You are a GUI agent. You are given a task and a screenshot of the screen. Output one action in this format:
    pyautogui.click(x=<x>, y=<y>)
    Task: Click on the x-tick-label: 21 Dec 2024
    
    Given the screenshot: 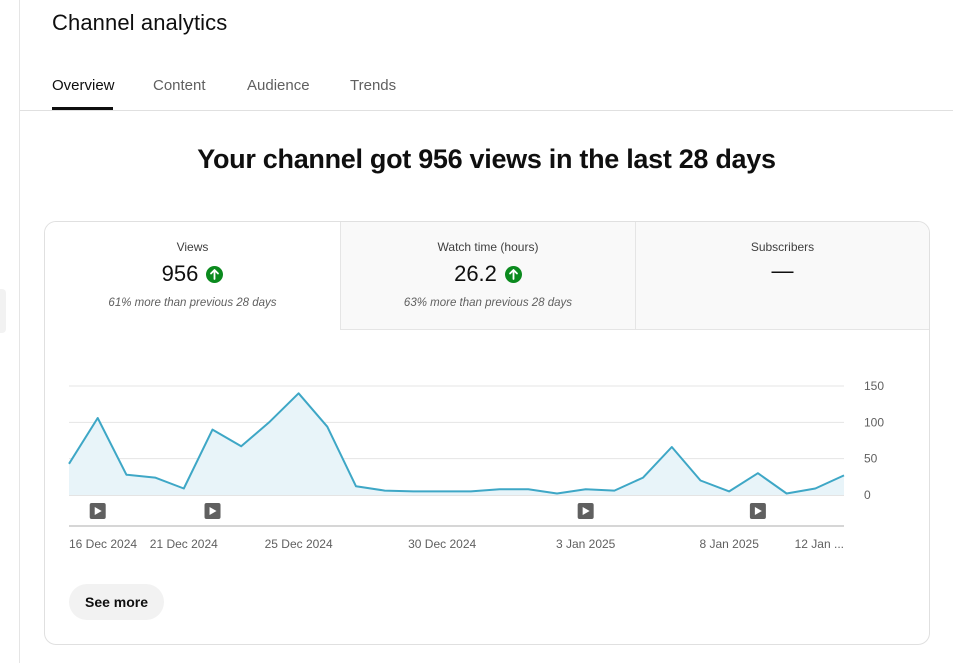 What is the action you would take?
    pyautogui.click(x=184, y=544)
    